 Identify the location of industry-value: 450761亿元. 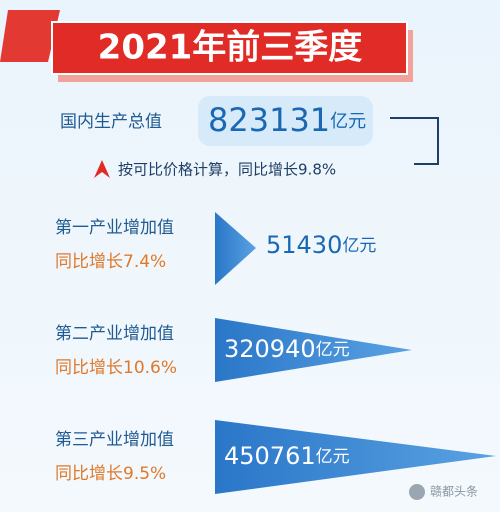
(287, 456).